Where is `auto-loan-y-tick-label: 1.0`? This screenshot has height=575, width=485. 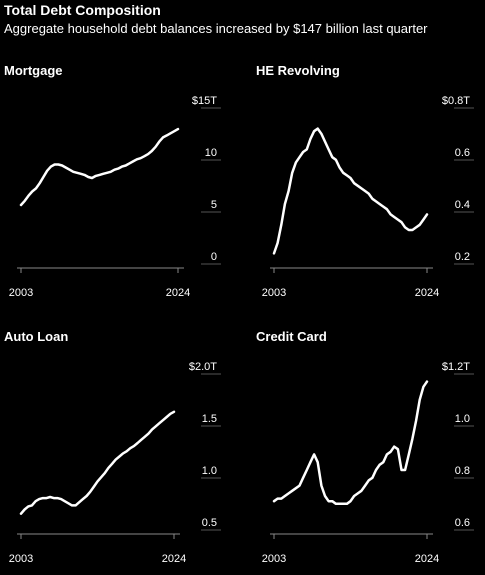
auto-loan-y-tick-label: 1.0 is located at coordinates (209, 471).